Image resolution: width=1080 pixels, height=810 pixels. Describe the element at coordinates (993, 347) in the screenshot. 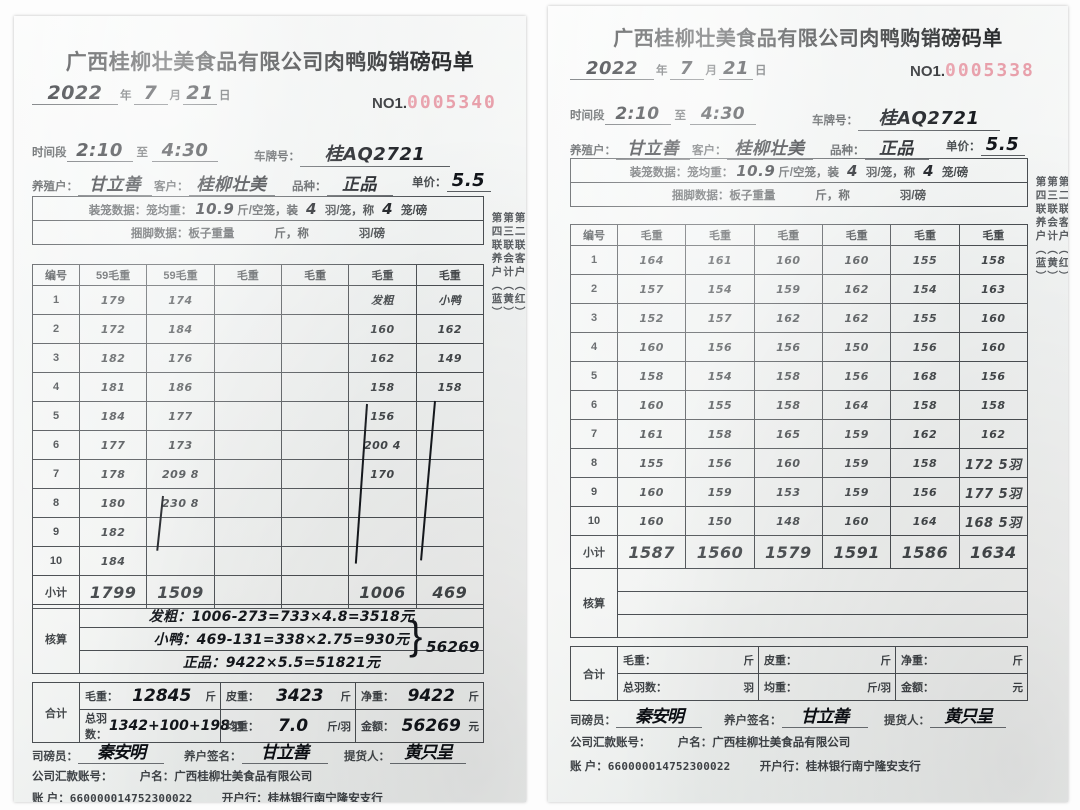

I see `cell-c6: 160` at that location.